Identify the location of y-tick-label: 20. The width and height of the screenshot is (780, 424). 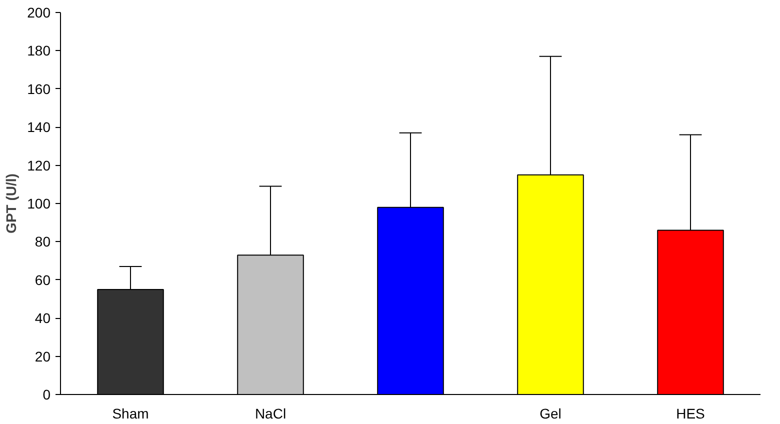
(42, 356).